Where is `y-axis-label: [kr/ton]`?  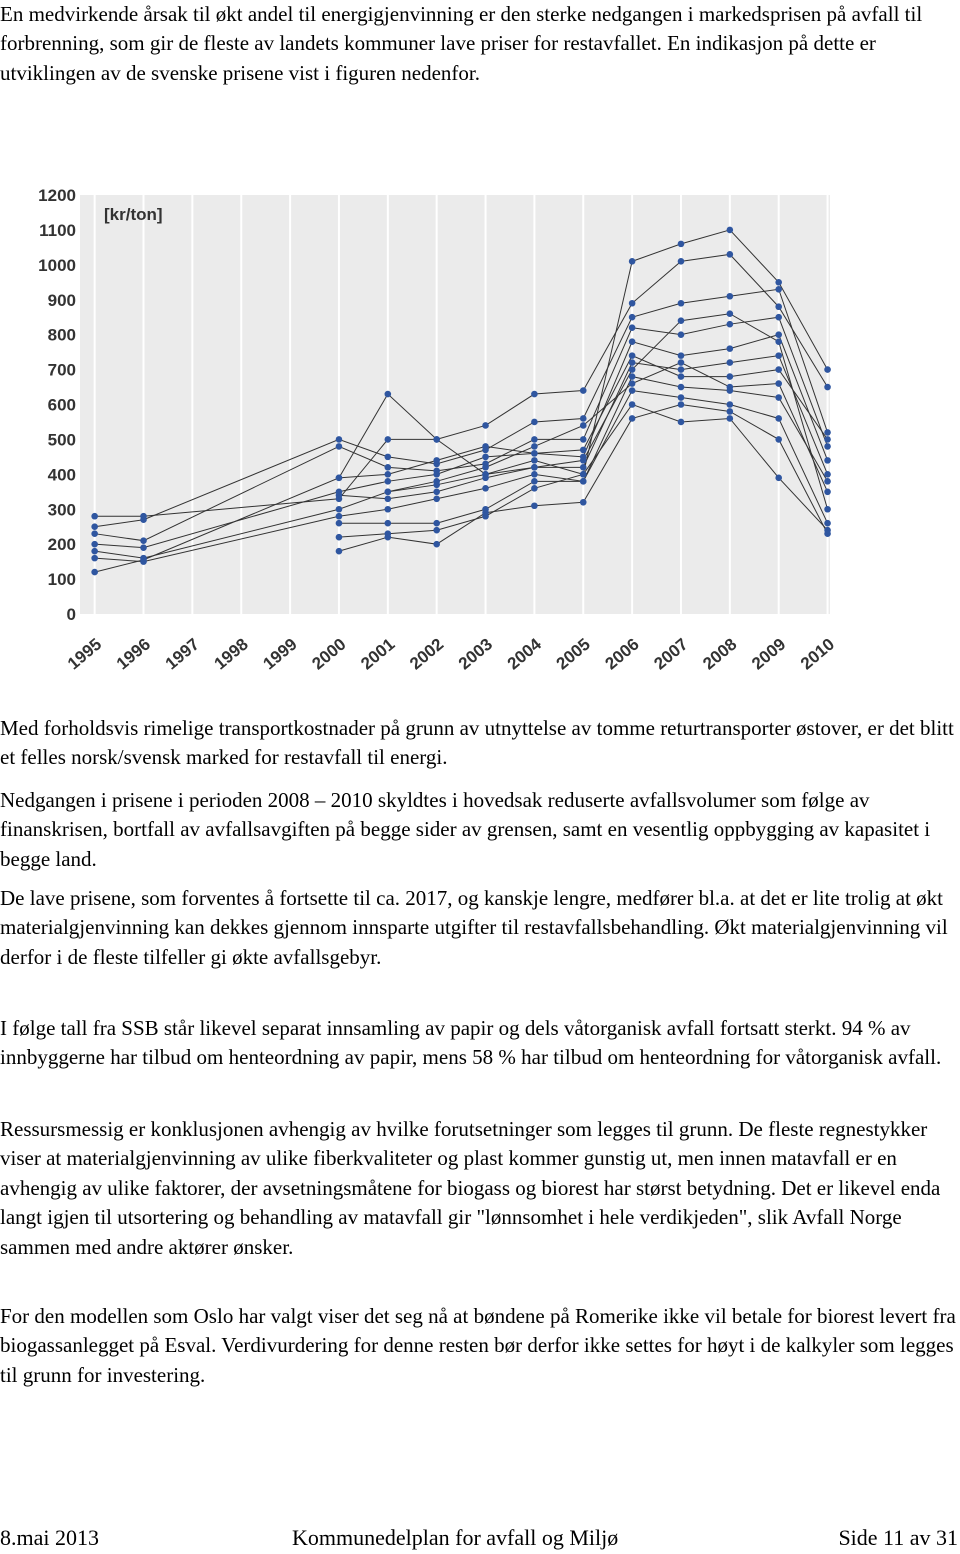
y-axis-label: [kr/ton] is located at coordinates (133, 214).